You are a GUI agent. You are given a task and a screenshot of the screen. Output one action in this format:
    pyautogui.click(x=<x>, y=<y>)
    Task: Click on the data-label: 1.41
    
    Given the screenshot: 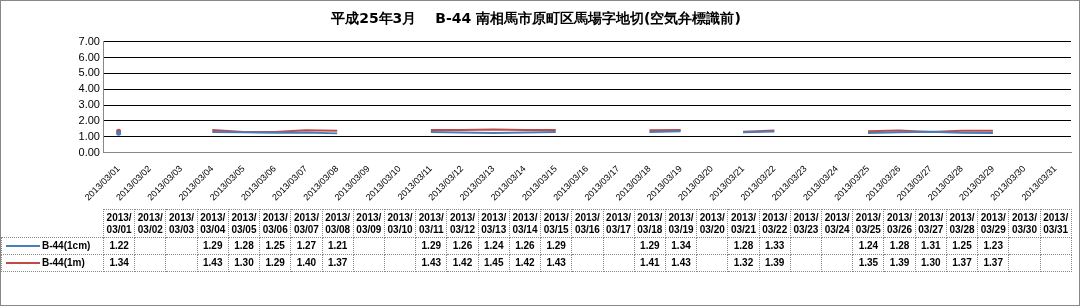 What is the action you would take?
    pyautogui.click(x=650, y=263)
    